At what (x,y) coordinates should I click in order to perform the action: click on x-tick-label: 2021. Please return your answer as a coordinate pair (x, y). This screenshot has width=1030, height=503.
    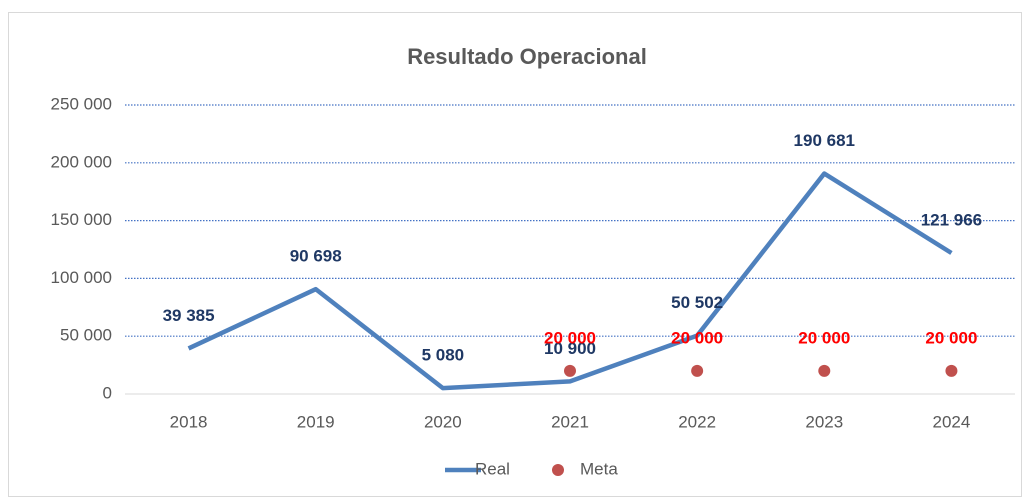
    Looking at the image, I should click on (570, 421).